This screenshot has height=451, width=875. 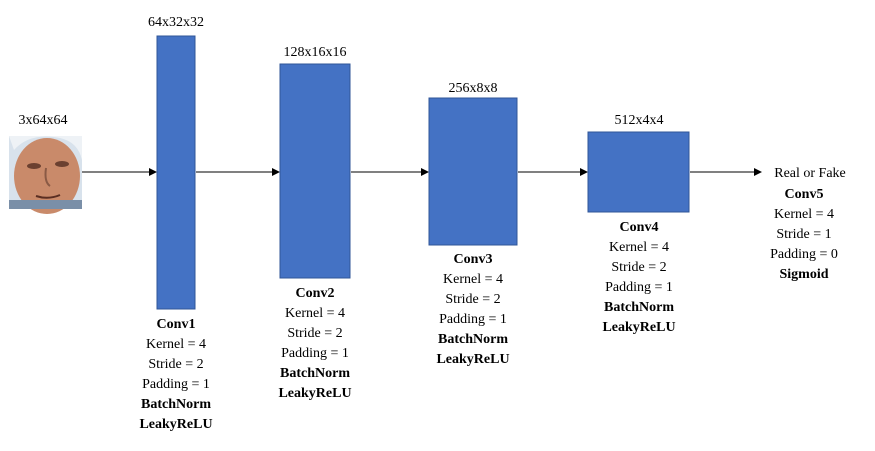 I want to click on conv2-shape-label: 128x16x16, so click(x=315, y=52).